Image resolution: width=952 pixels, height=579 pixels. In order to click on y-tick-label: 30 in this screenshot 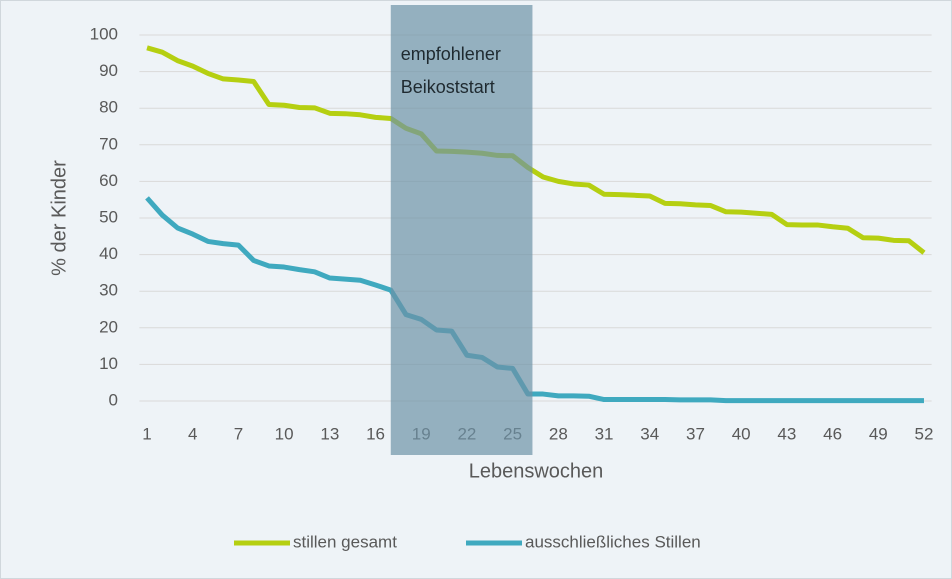, I will do `click(108, 290)`.